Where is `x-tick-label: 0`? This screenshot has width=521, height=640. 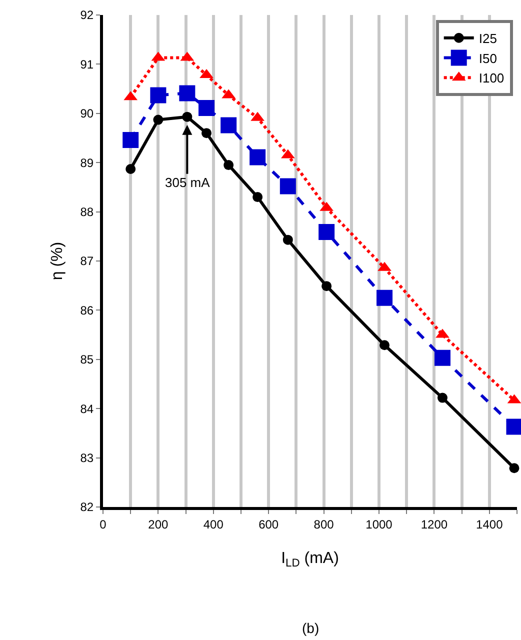
x-tick-label: 0 is located at coordinates (103, 524).